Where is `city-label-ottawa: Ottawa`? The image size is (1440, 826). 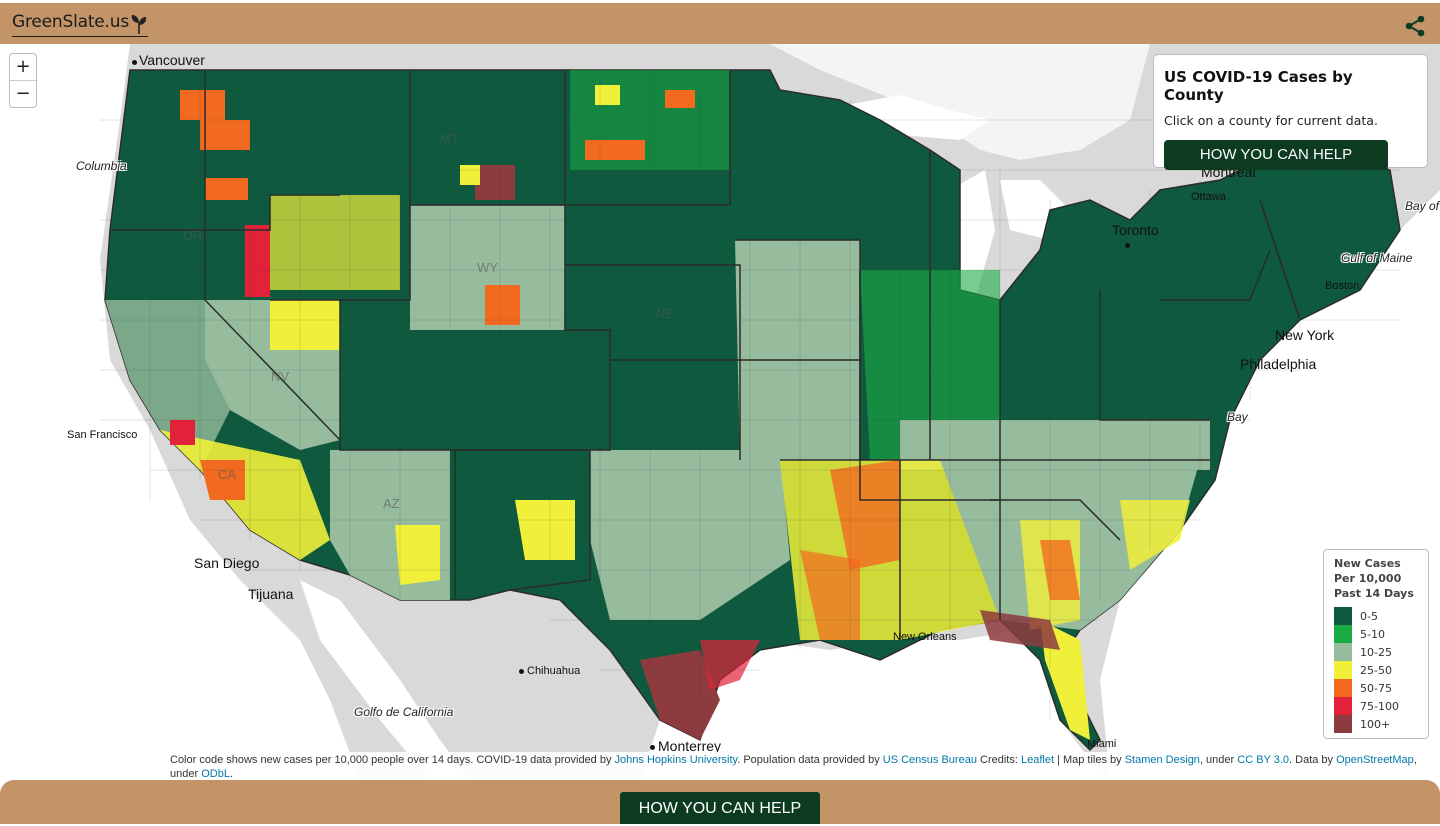 city-label-ottawa: Ottawa is located at coordinates (1208, 197).